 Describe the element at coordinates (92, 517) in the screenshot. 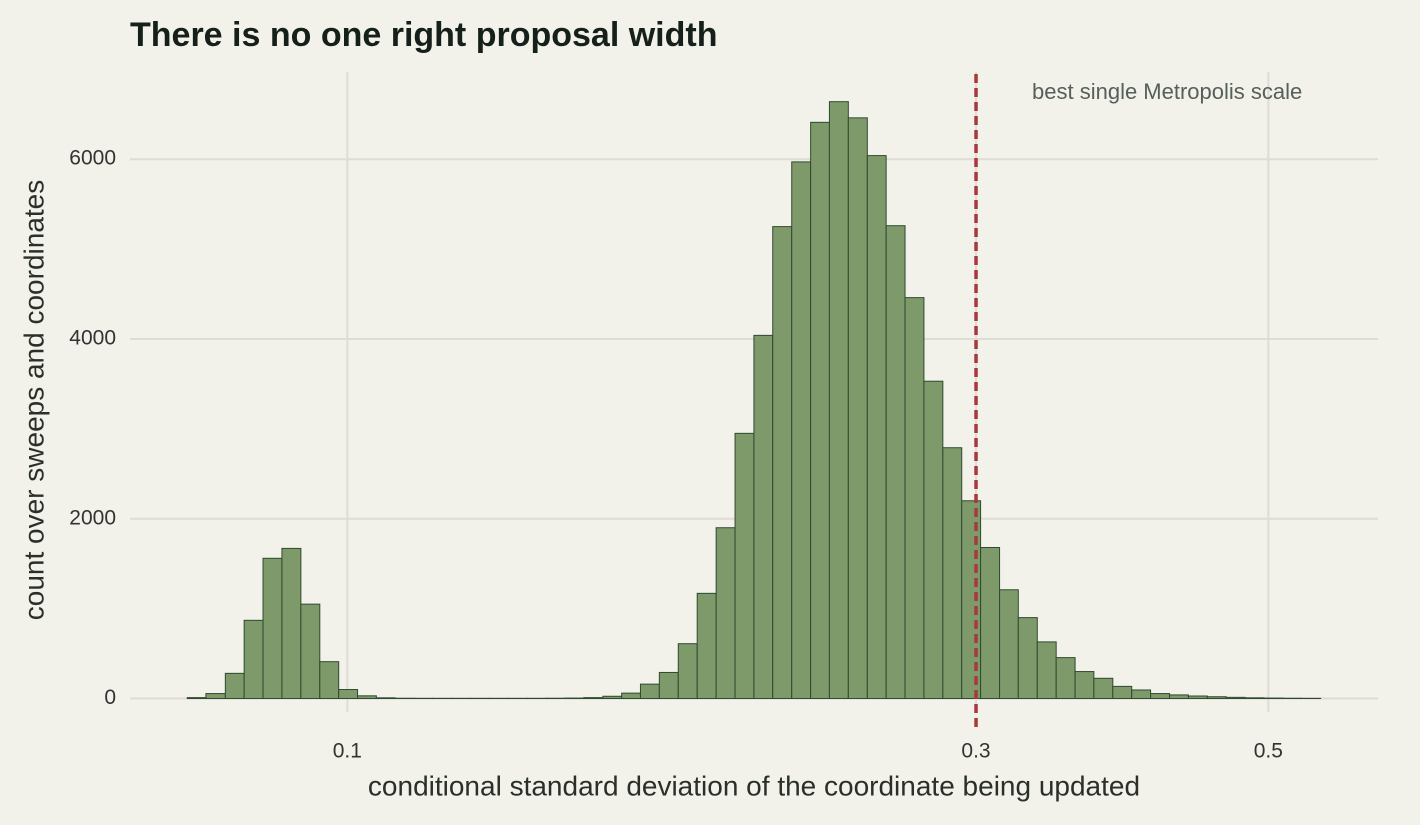

I see `y-tick-label: 2000` at that location.